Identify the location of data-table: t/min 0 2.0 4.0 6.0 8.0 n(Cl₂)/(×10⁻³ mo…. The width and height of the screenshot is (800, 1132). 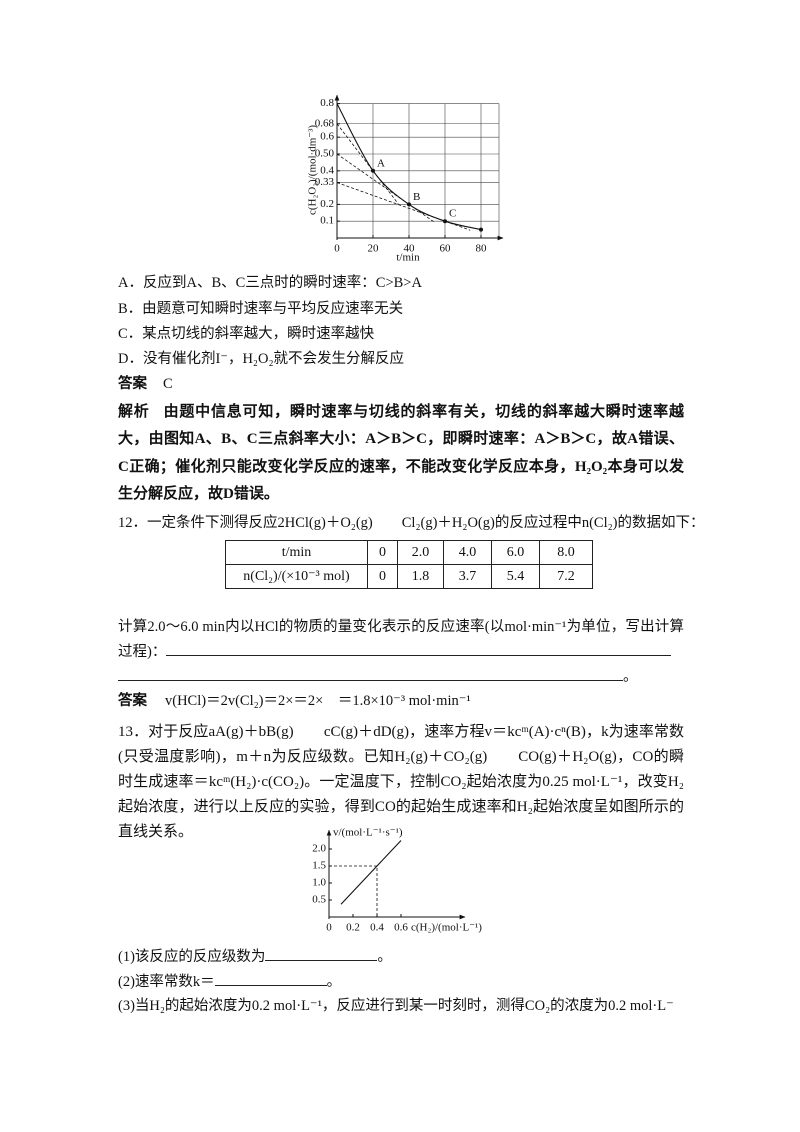
(409, 564).